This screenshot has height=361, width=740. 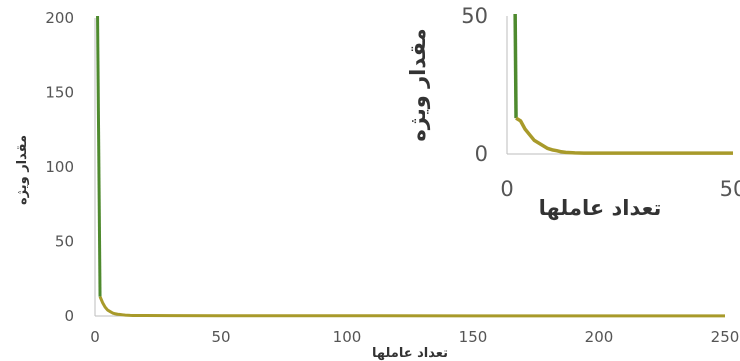 What do you see at coordinates (59, 93) in the screenshot?
I see `main-y-tick-label: 150` at bounding box center [59, 93].